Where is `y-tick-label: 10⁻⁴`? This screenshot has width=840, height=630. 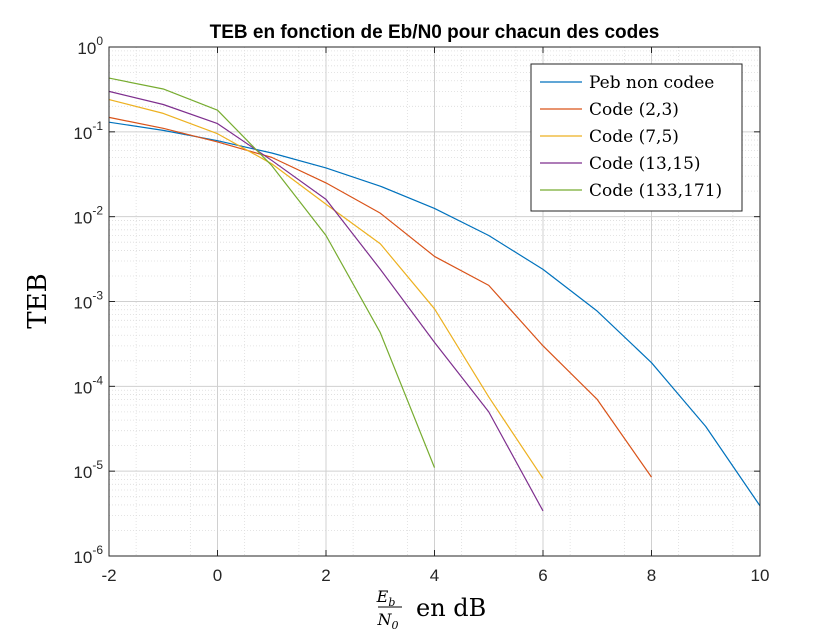 y-tick-label: 10⁻⁴ is located at coordinates (88, 385).